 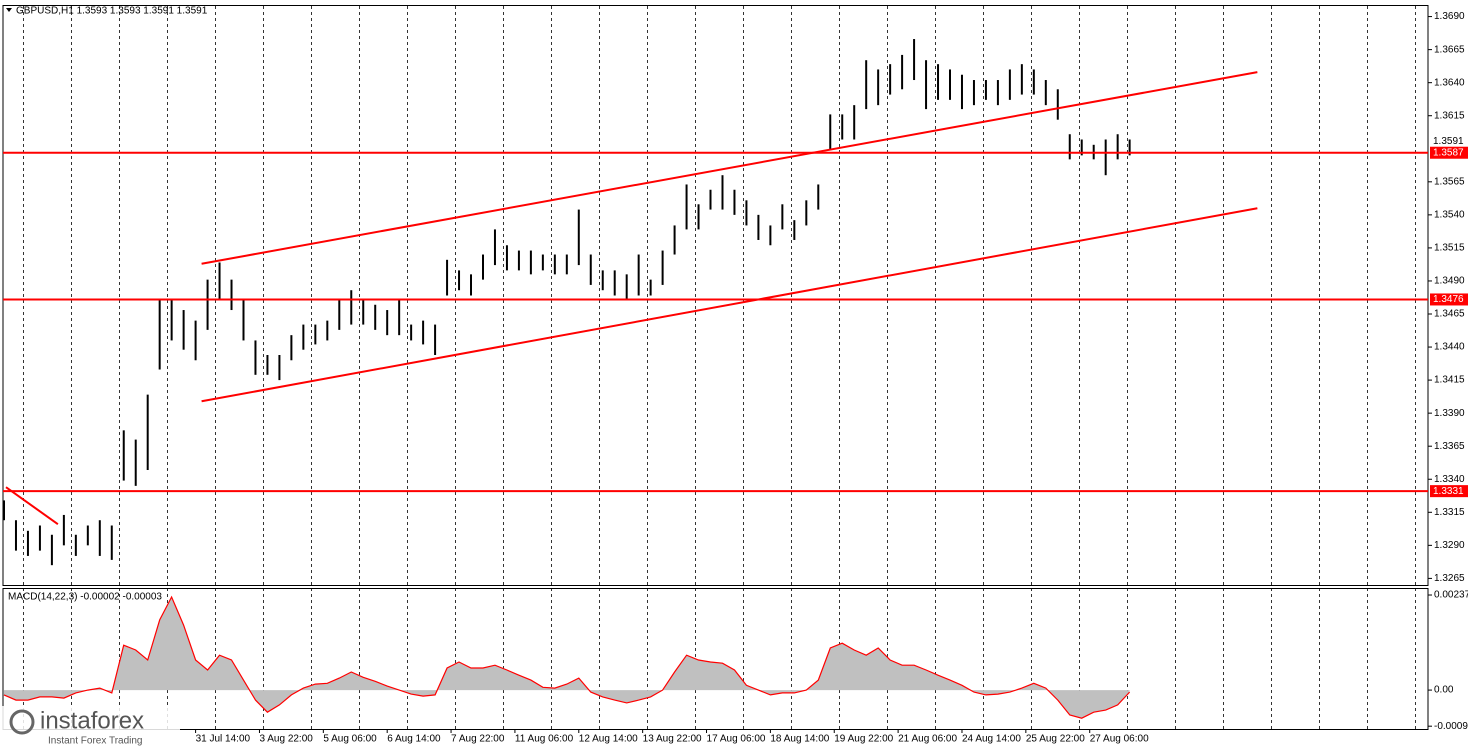 What do you see at coordinates (1449, 49) in the screenshot?
I see `y-tick-label: 1.3665` at bounding box center [1449, 49].